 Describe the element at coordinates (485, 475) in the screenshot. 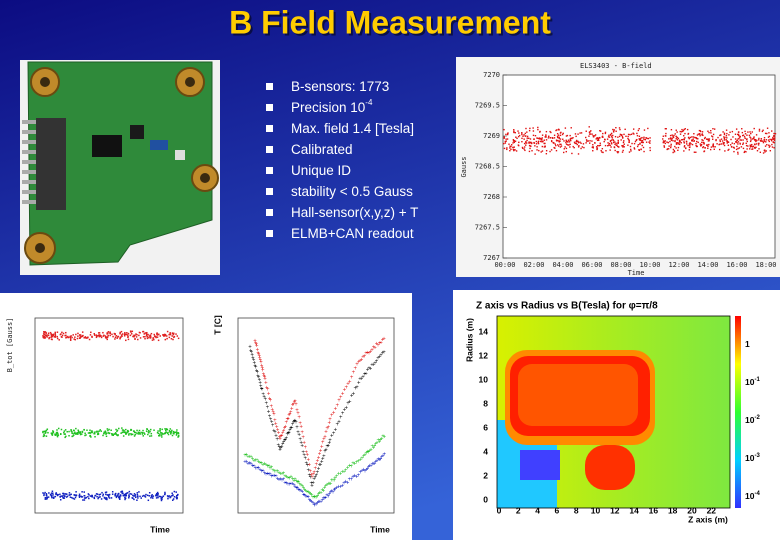

I see `y-tick-label: 2` at that location.